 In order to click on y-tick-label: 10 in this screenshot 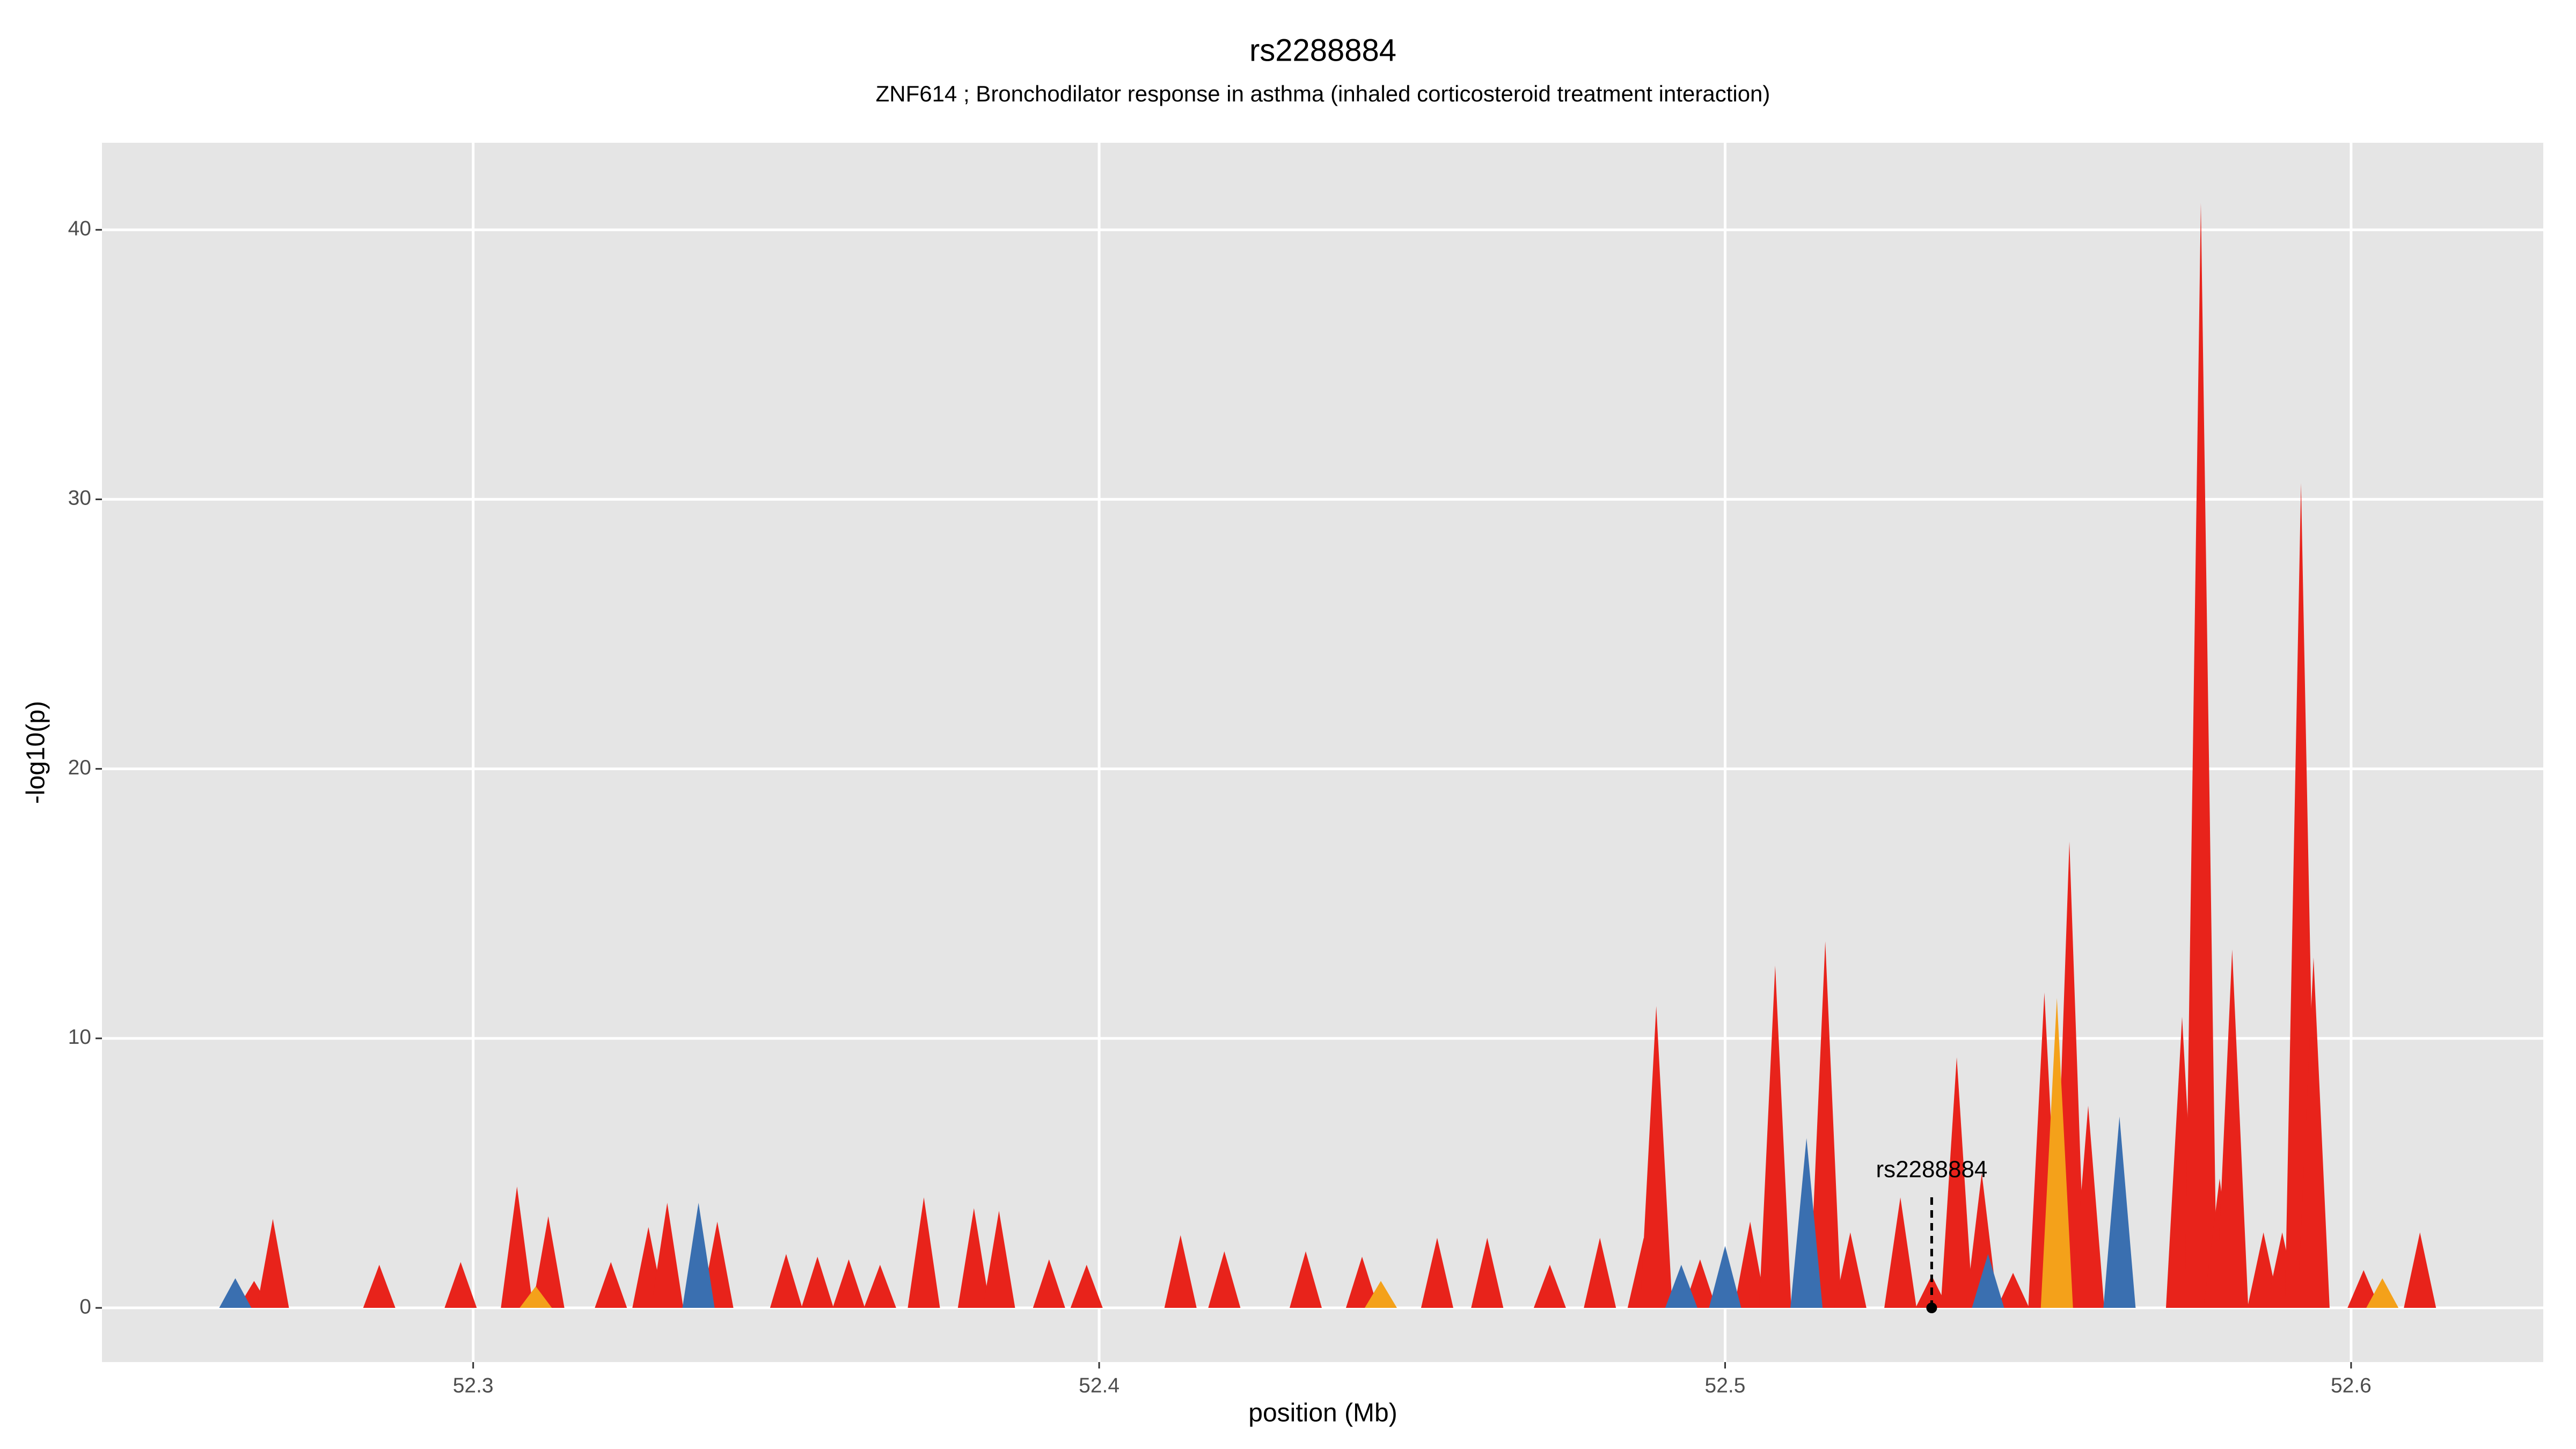, I will do `click(79, 1037)`.